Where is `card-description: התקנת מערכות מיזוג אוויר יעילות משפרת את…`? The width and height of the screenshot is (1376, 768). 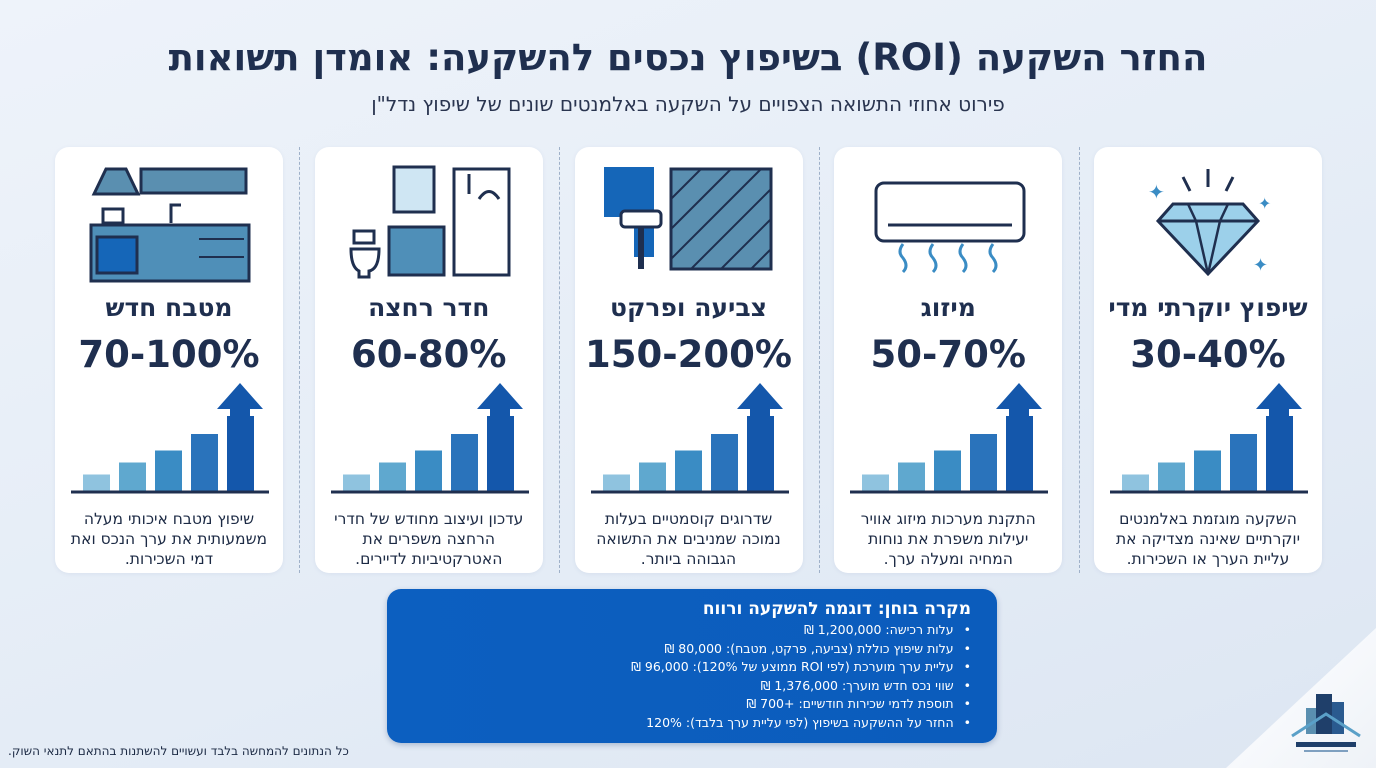 card-description: התקנת מערכות מיזוג אוויר יעילות משפרת את… is located at coordinates (948, 539).